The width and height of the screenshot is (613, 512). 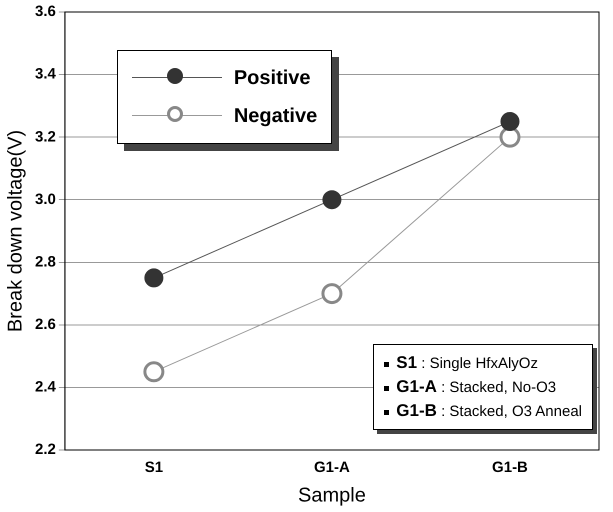 What do you see at coordinates (45, 137) in the screenshot?
I see `y-tick-label: 3.2` at bounding box center [45, 137].